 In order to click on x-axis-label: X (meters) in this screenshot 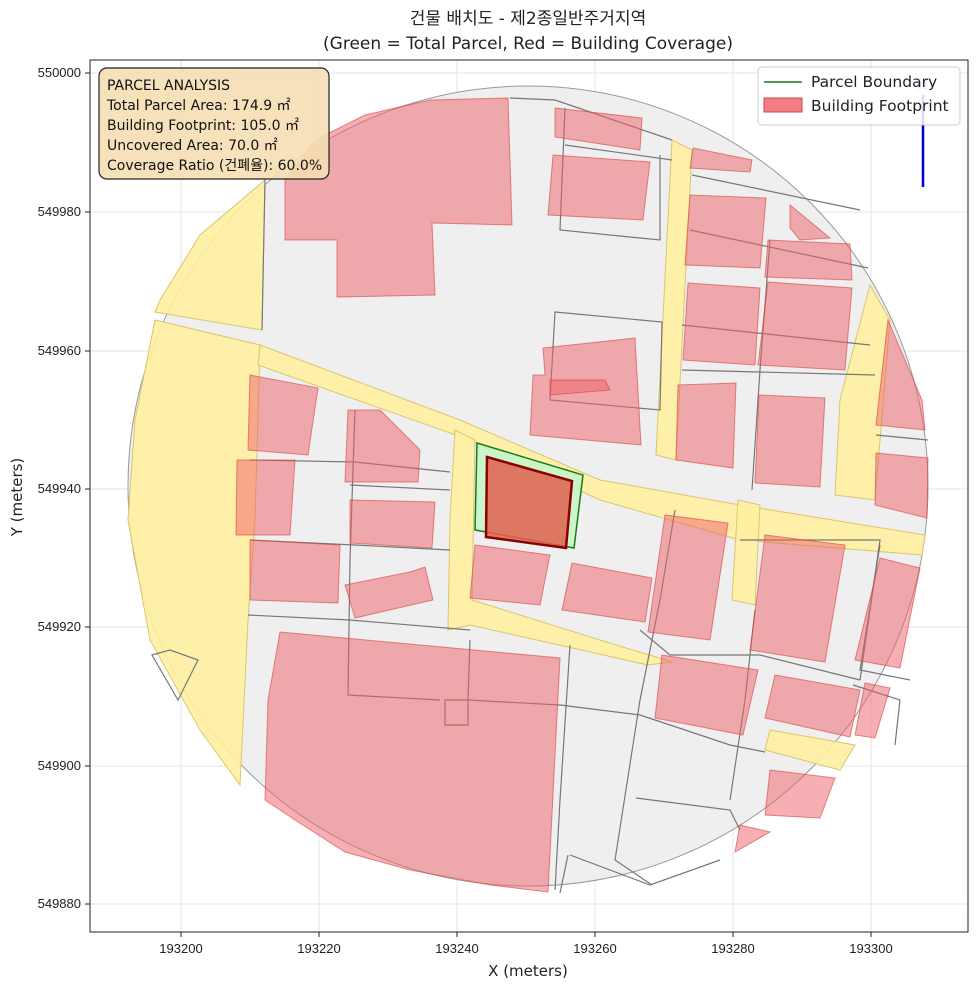, I will do `click(528, 971)`.